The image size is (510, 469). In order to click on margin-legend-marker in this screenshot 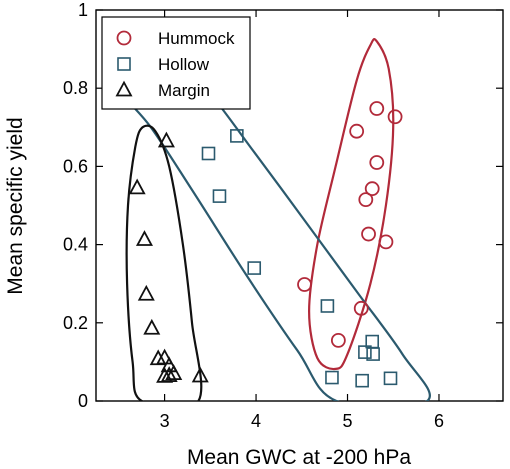, I will do `click(124, 88)`.